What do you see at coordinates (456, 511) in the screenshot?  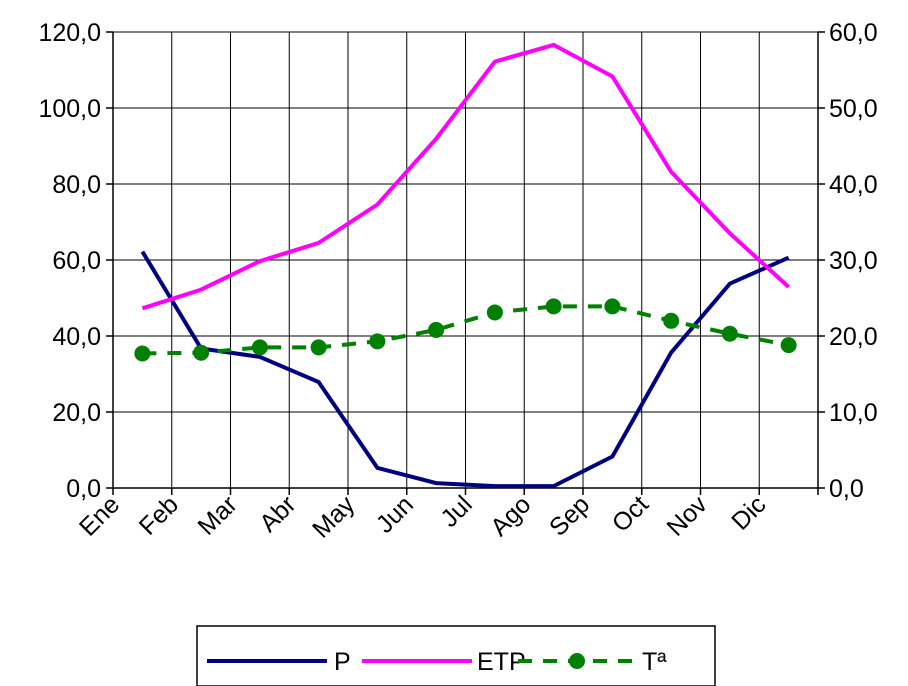 I see `x-tick-label: Jul` at bounding box center [456, 511].